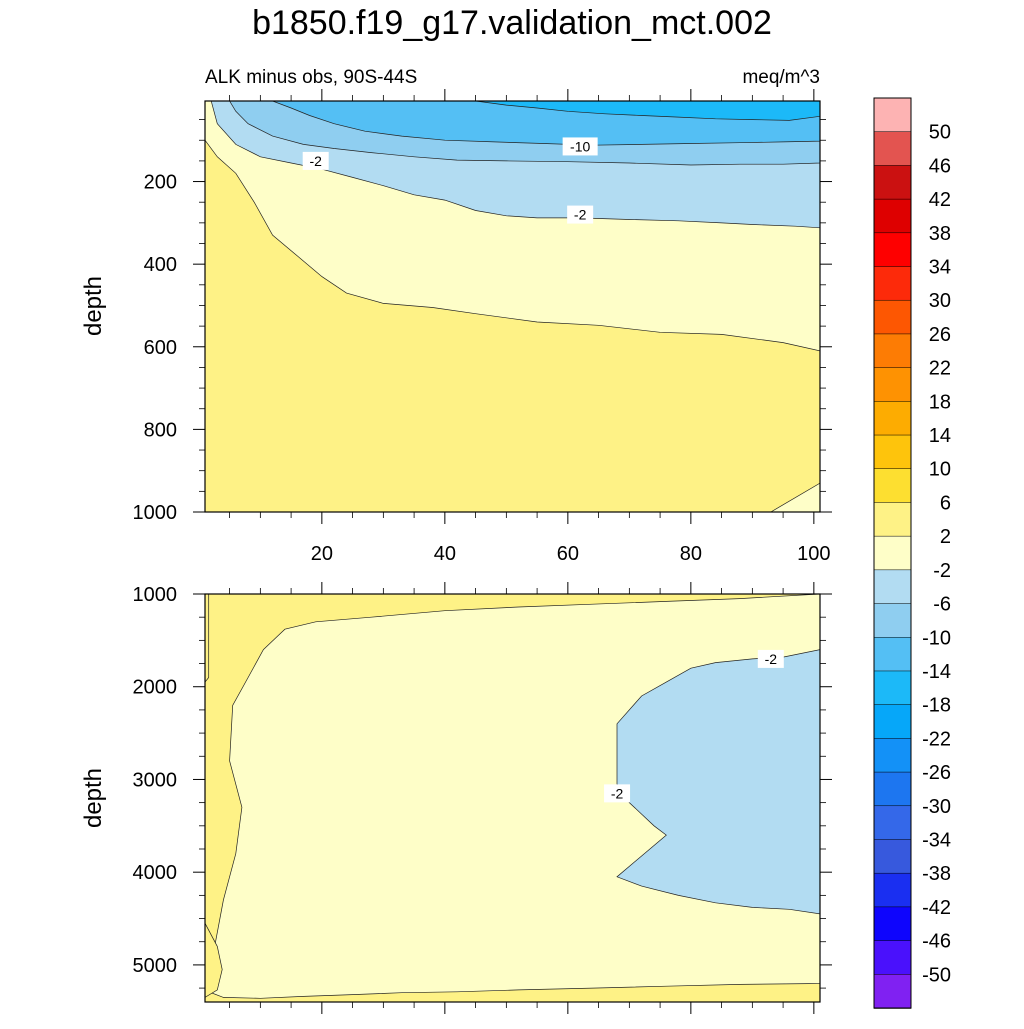 The image size is (1024, 1029). Describe the element at coordinates (936, 942) in the screenshot. I see `colorbar-label: -46` at that location.